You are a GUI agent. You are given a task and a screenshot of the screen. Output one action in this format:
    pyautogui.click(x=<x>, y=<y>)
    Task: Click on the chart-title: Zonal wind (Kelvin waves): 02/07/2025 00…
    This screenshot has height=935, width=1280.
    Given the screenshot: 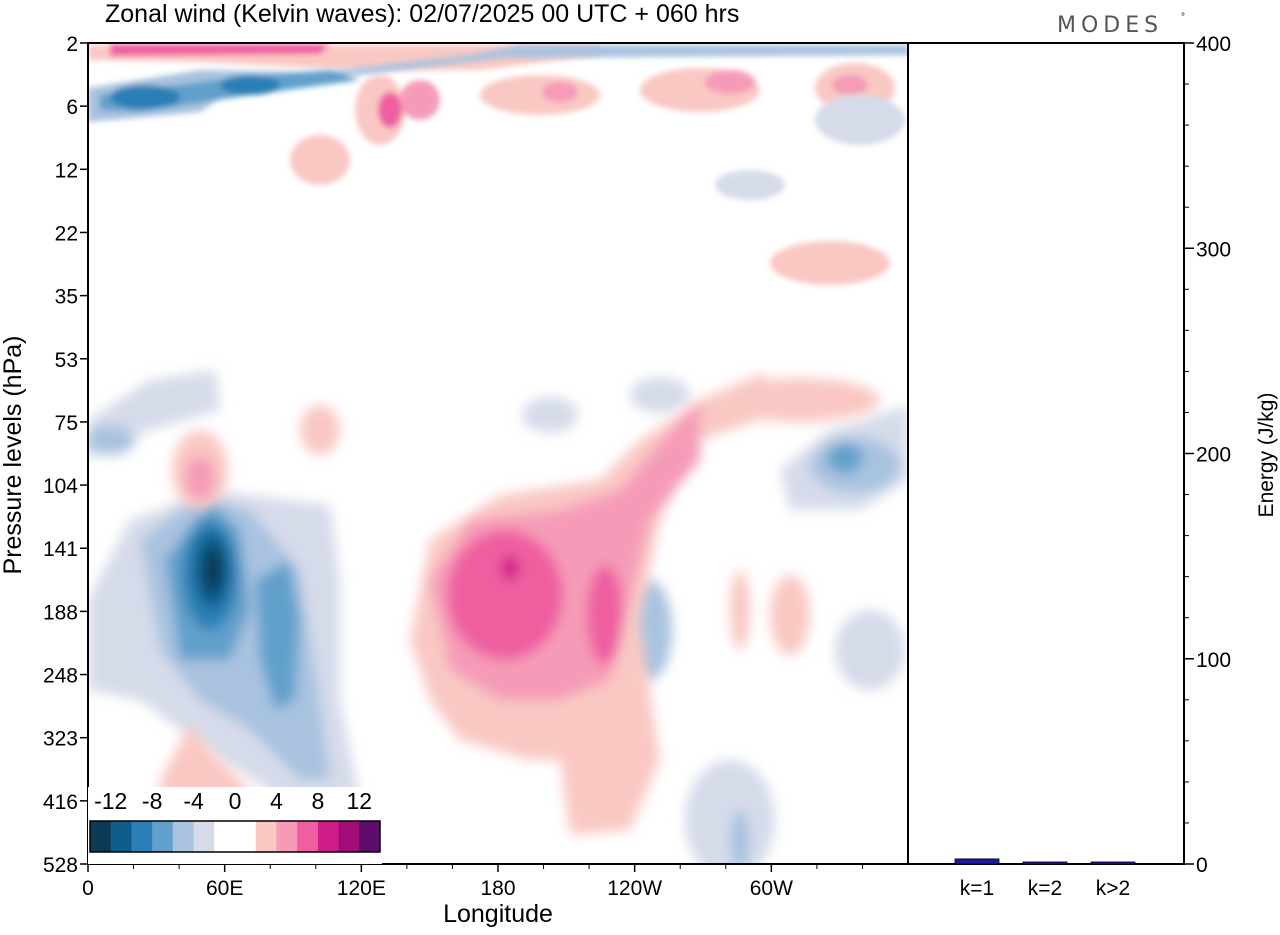 What is the action you would take?
    pyautogui.click(x=422, y=14)
    